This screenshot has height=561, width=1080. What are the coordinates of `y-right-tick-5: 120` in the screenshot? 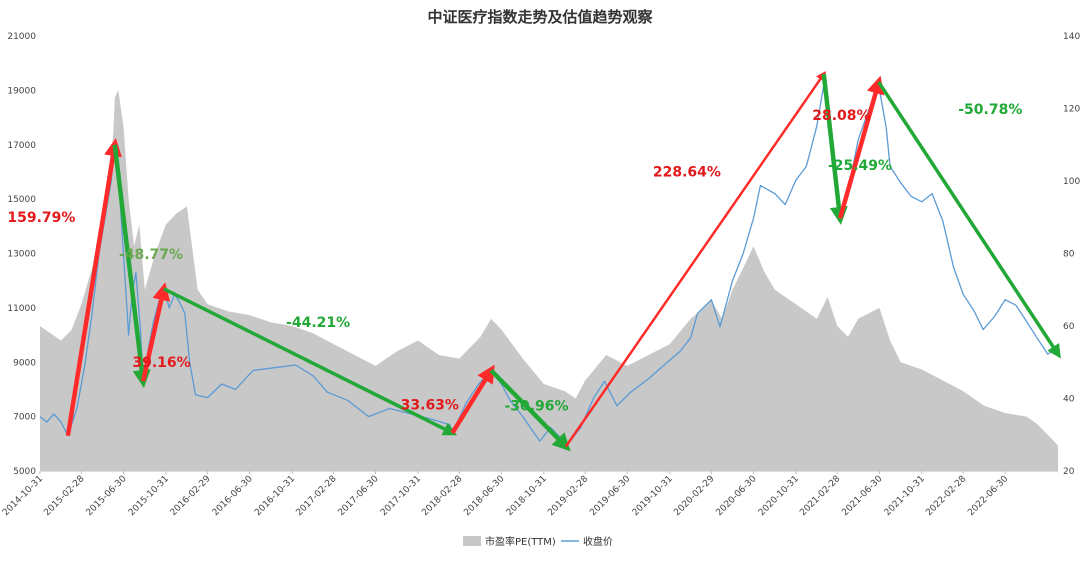 It's located at (1071, 110).